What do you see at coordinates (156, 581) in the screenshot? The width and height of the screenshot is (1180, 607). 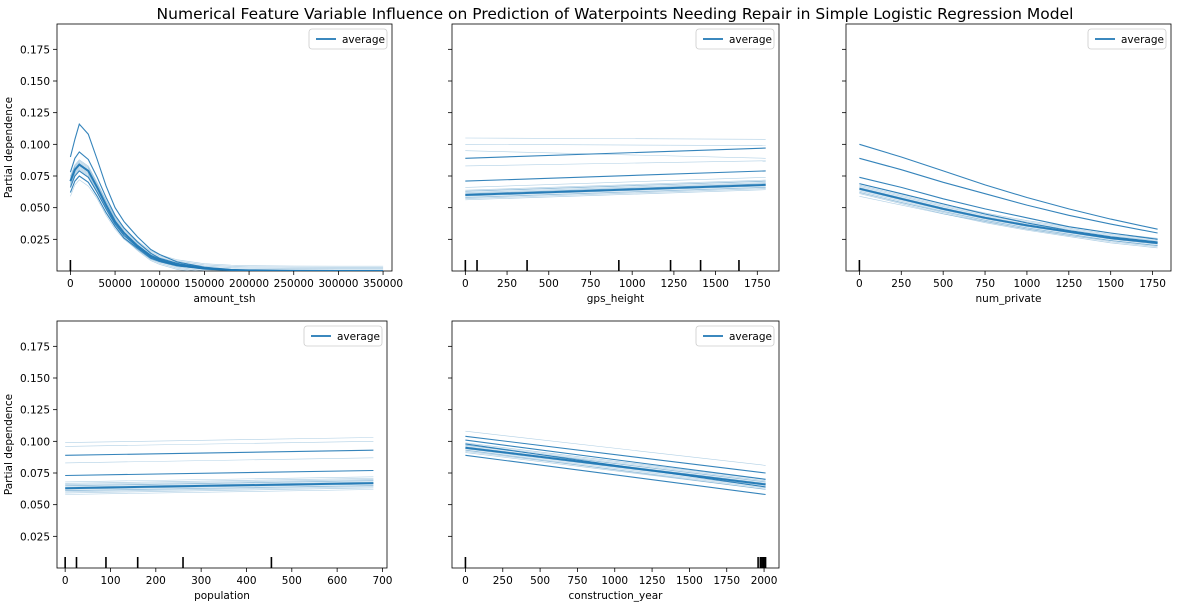 I see `x-tick-label: 200` at bounding box center [156, 581].